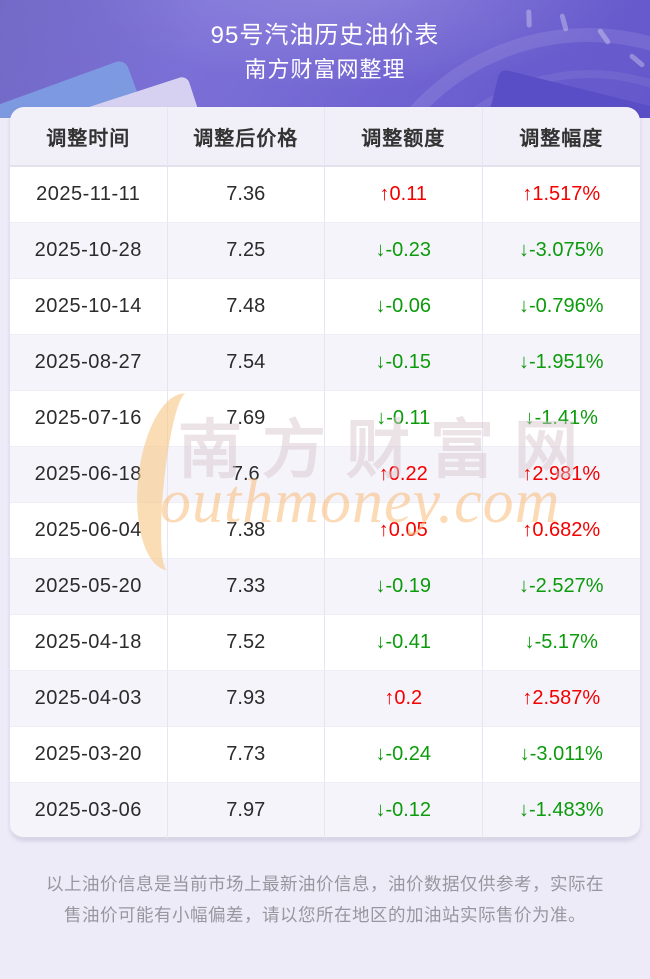  Describe the element at coordinates (325, 35) in the screenshot. I see `page-title: 95号汽油历史油价表` at that location.